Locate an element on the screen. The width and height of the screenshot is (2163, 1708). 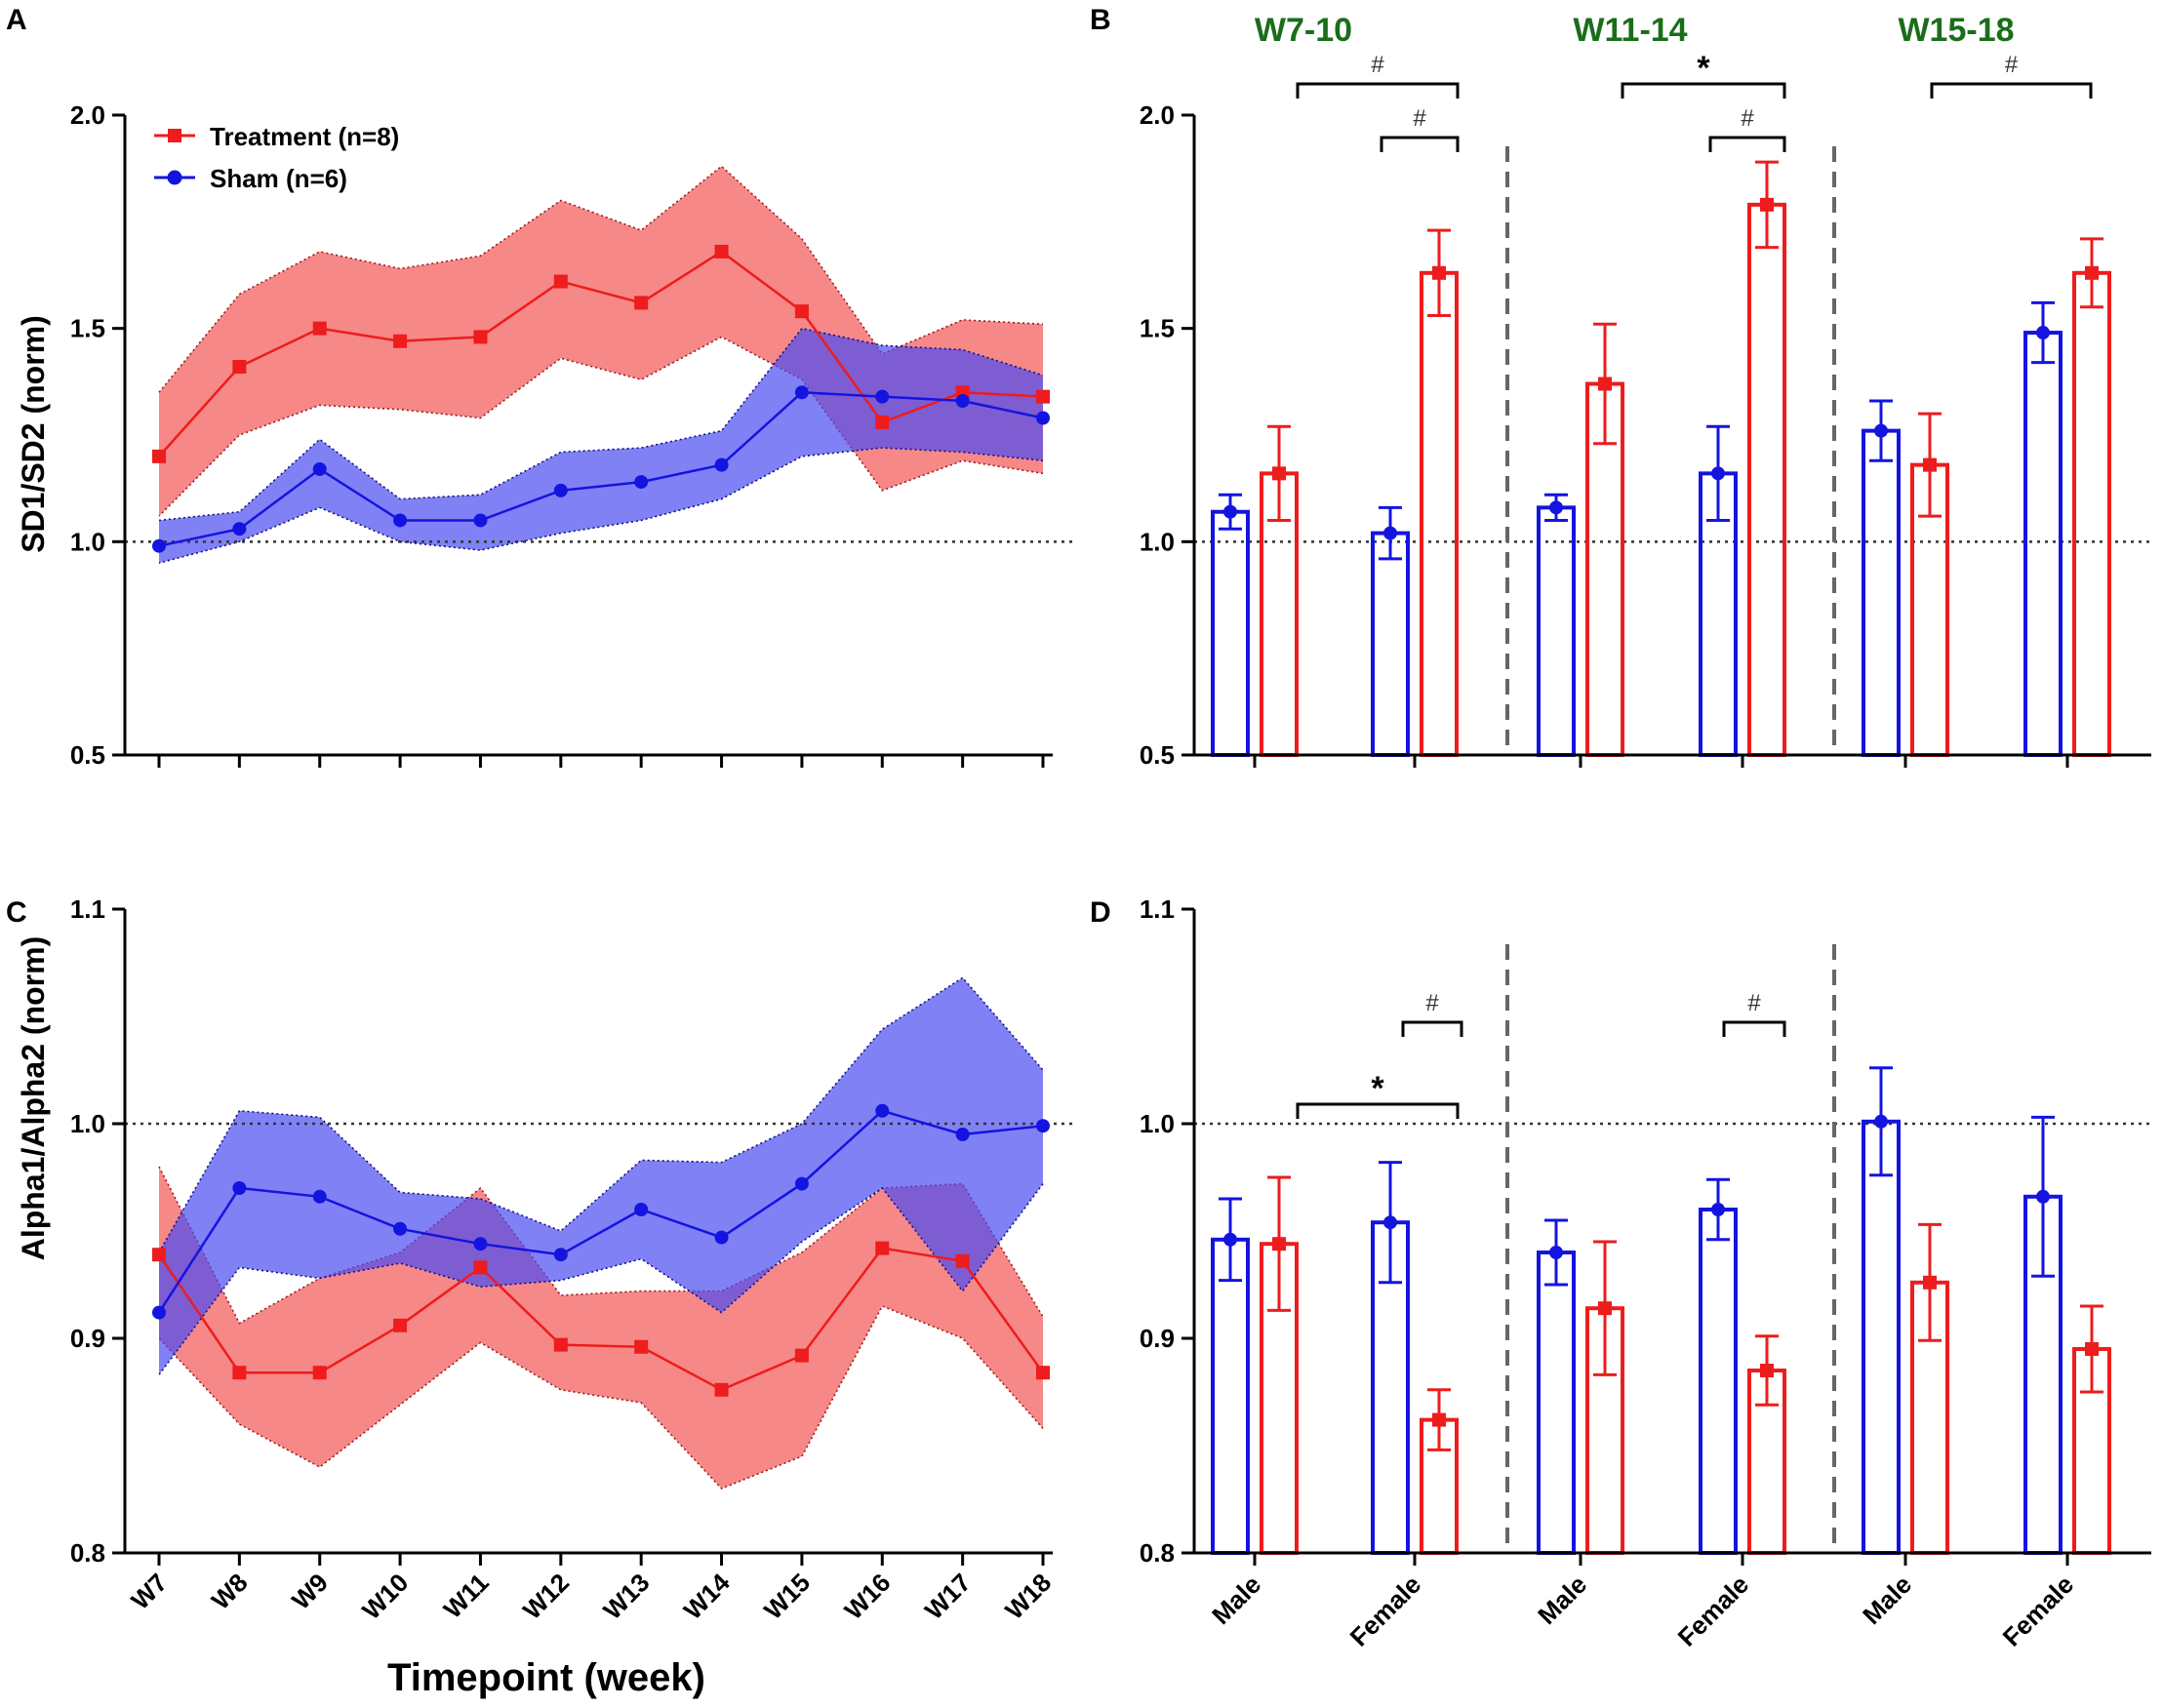
panel-c-x-tick-label: W15 is located at coordinates (787, 1596).